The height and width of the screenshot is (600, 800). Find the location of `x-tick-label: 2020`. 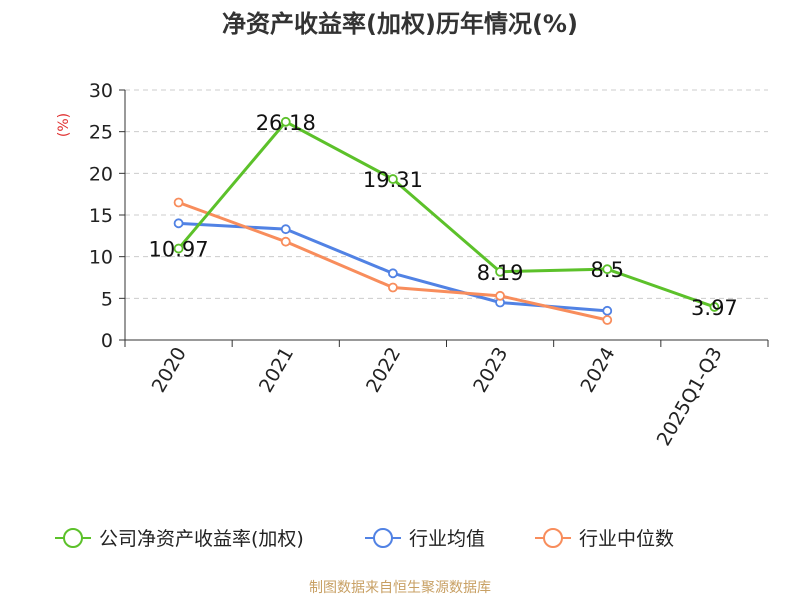

x-tick-label: 2020 is located at coordinates (169, 370).